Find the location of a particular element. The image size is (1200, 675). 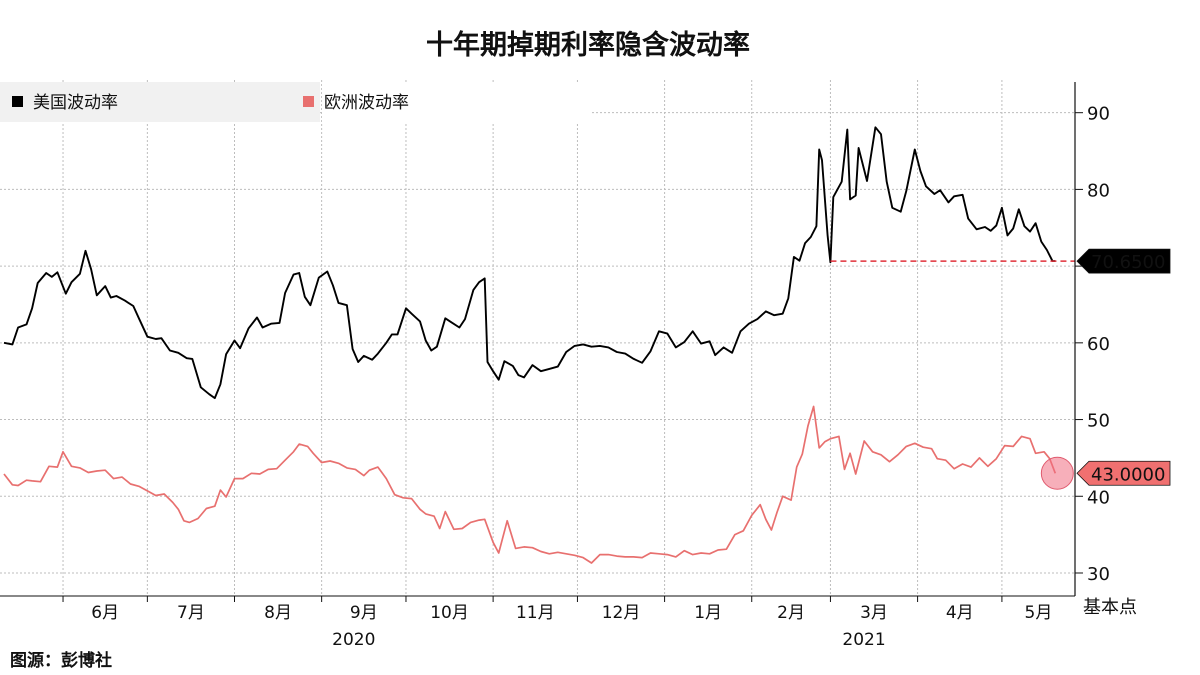

legend-label-us: 美国波动率 is located at coordinates (75, 103).